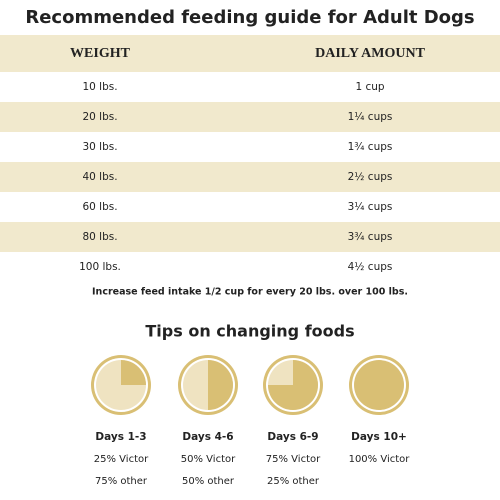 Image resolution: width=500 pixels, height=500 pixels. What do you see at coordinates (121, 459) in the screenshot?
I see `tip-line: 25% Victor` at bounding box center [121, 459].